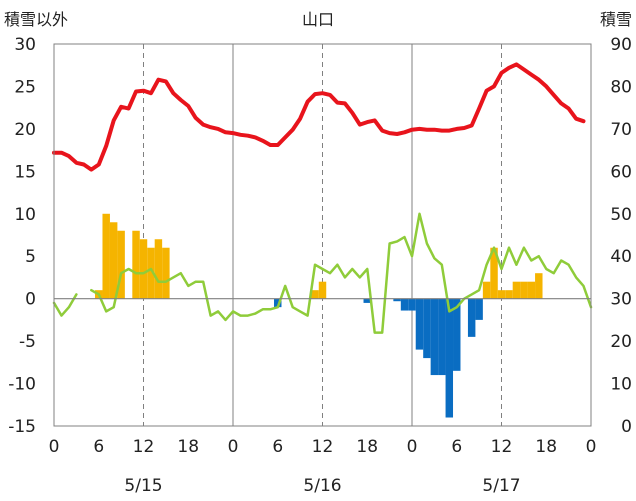 This screenshot has width=636, height=501. I want to click on left-tick-label: 25, so click(25, 87).